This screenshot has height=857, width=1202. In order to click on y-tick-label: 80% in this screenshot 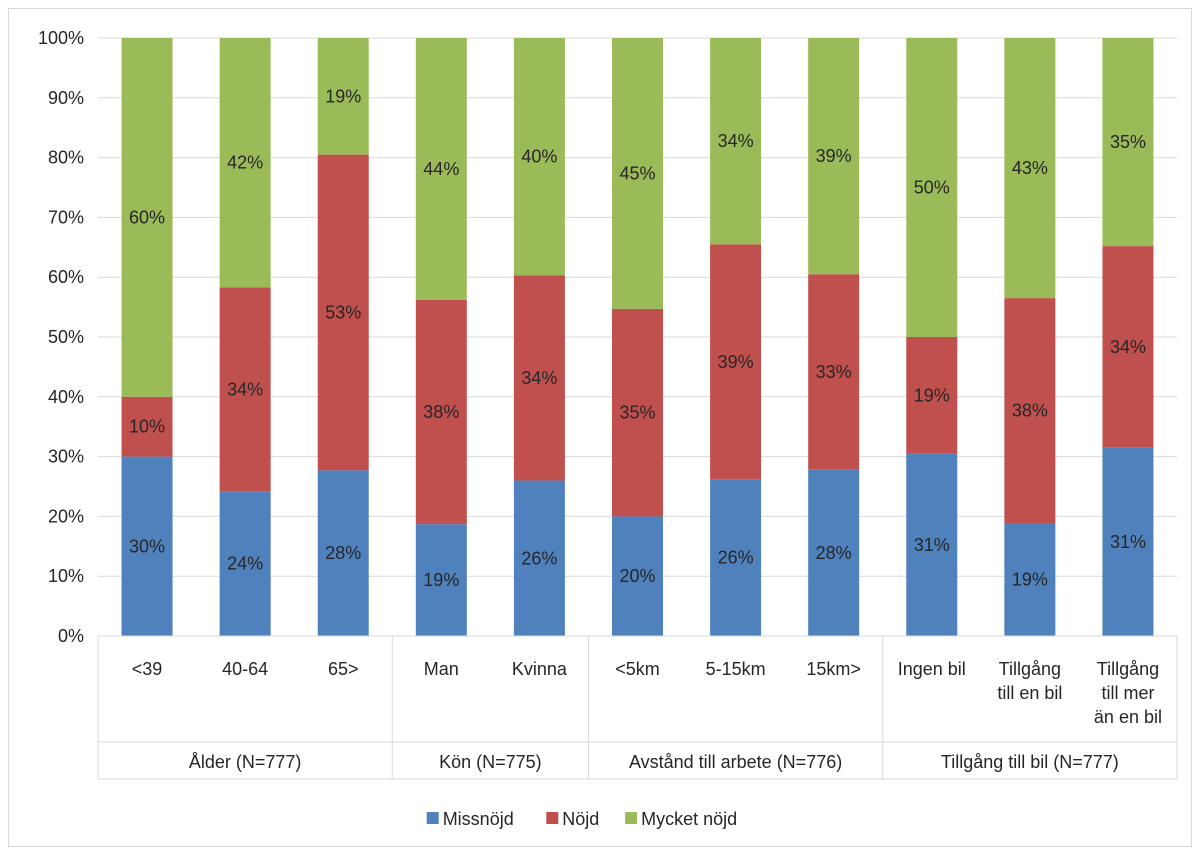, I will do `click(66, 158)`.